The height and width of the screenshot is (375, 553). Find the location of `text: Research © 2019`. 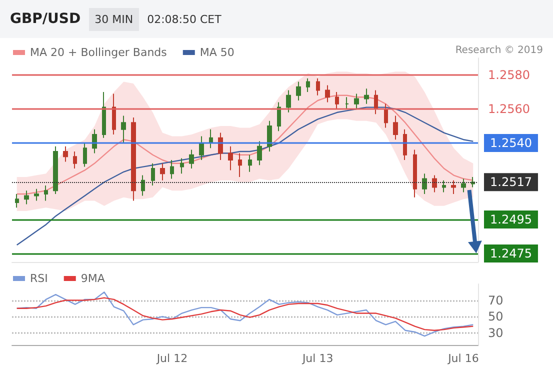

text: Research © 2019 is located at coordinates (499, 50).